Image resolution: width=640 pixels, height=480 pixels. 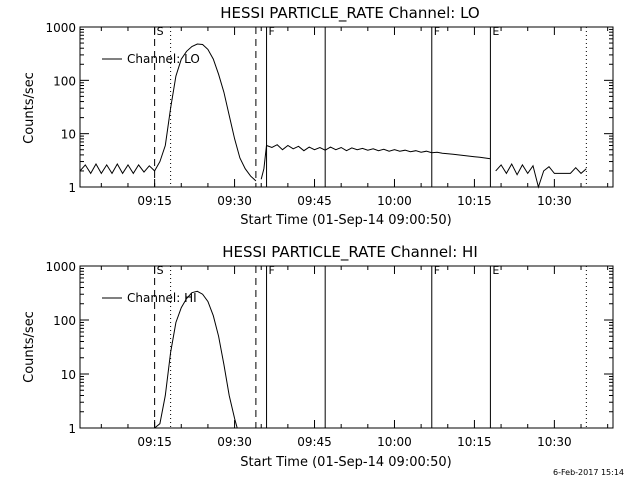 I want to click on legend: Channel: LO, so click(x=151, y=59).